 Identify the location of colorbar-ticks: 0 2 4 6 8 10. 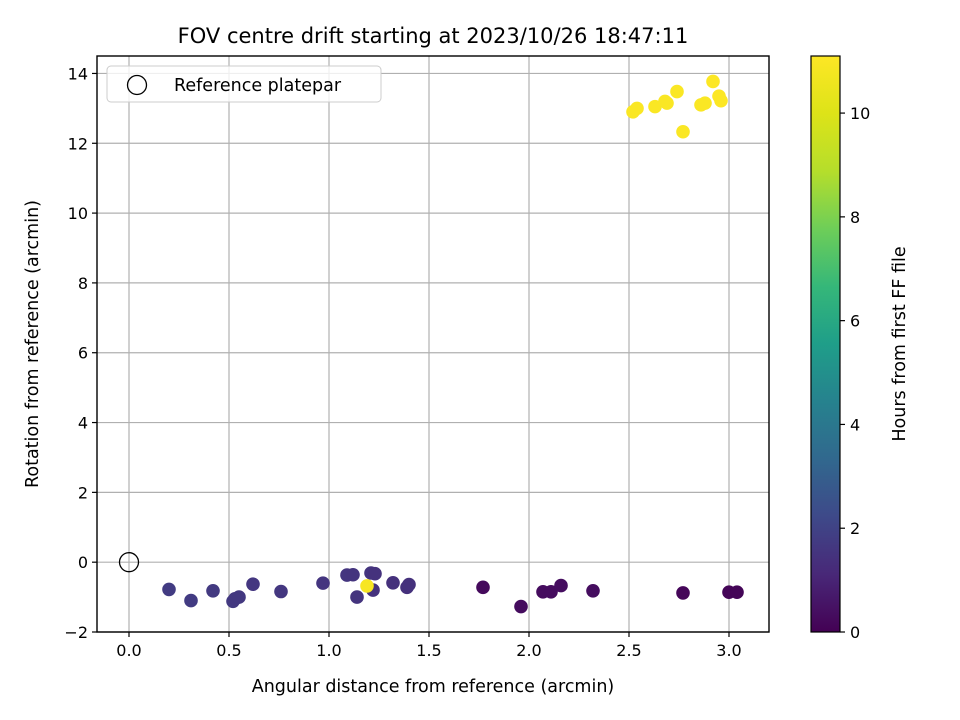
(855, 373).